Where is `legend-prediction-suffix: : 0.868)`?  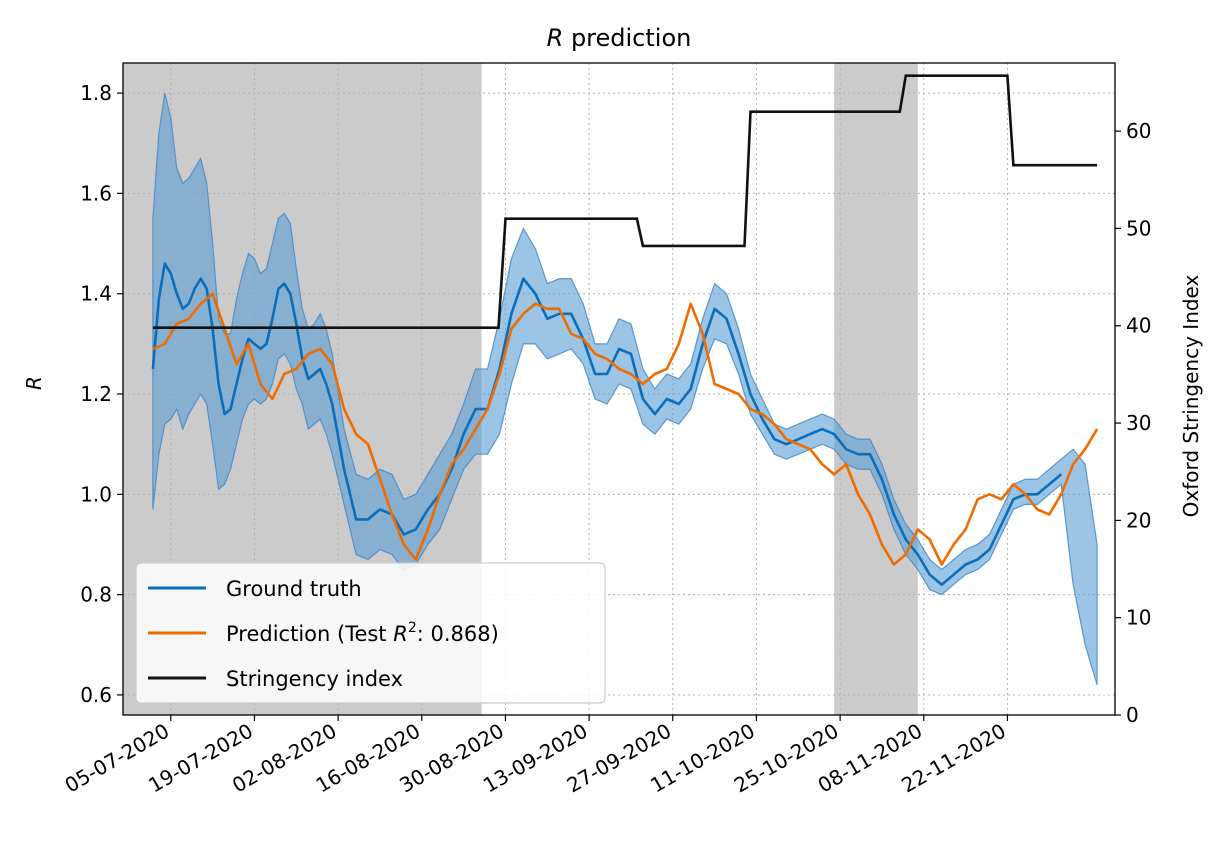 legend-prediction-suffix: : 0.868) is located at coordinates (458, 634).